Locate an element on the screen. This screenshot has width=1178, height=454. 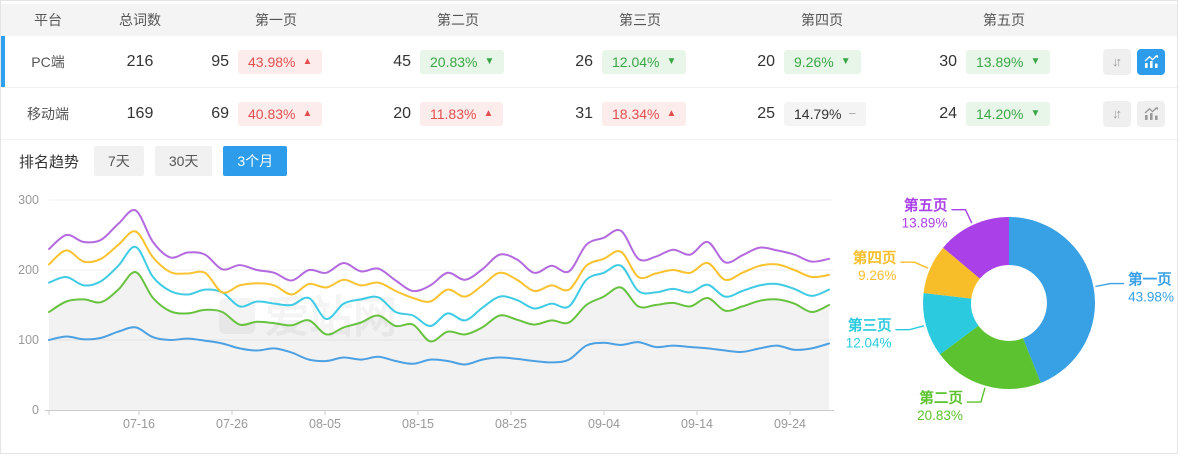
page3-change-cell: 18.34% ▲ is located at coordinates (662, 113).